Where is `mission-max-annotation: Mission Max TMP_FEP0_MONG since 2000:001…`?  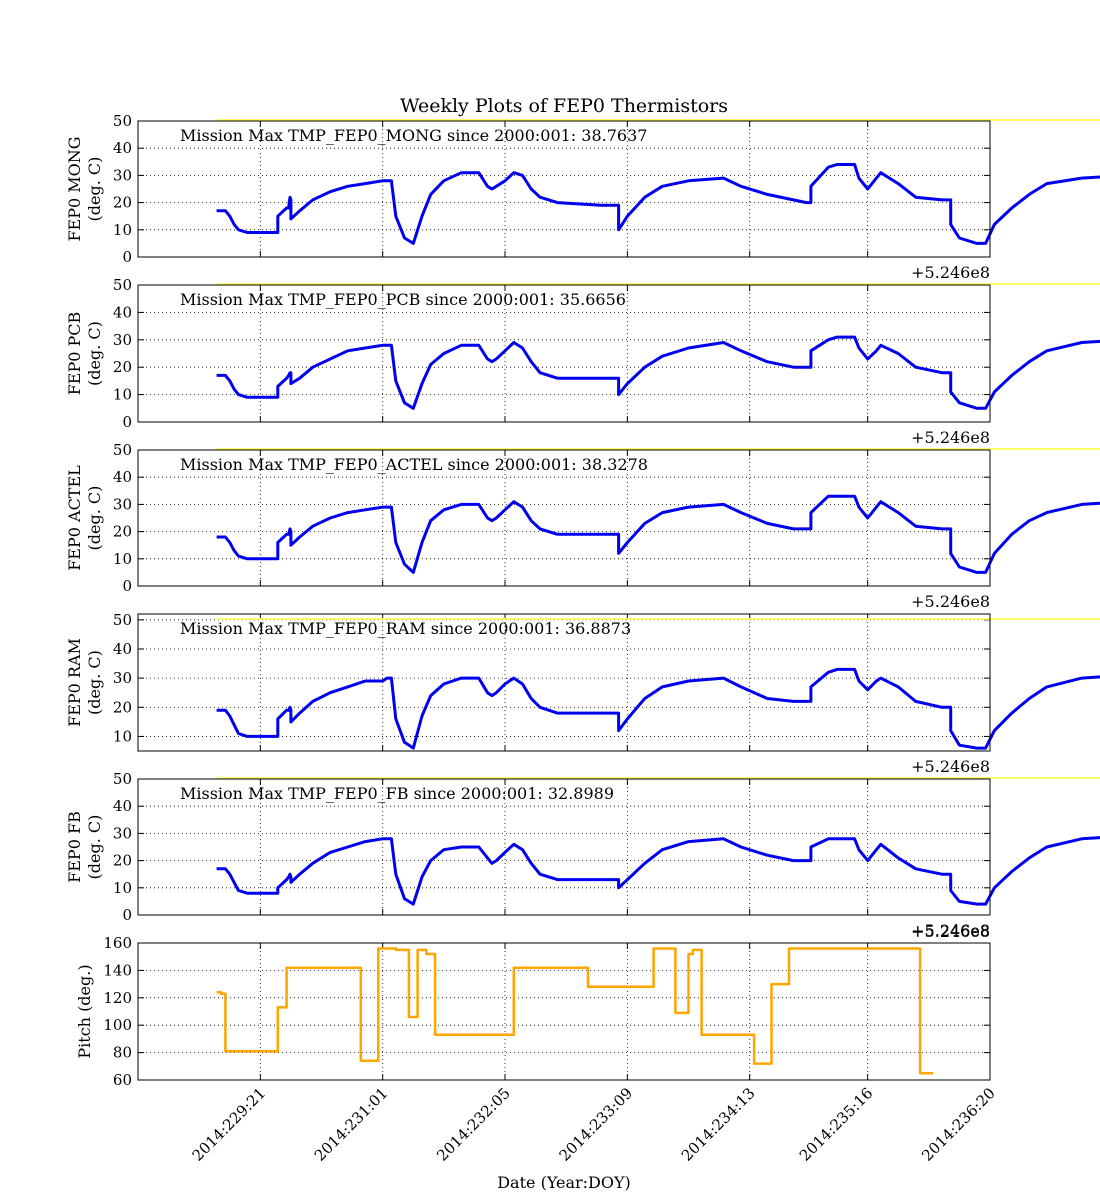 mission-max-annotation: Mission Max TMP_FEP0_MONG since 2000:001… is located at coordinates (413, 135).